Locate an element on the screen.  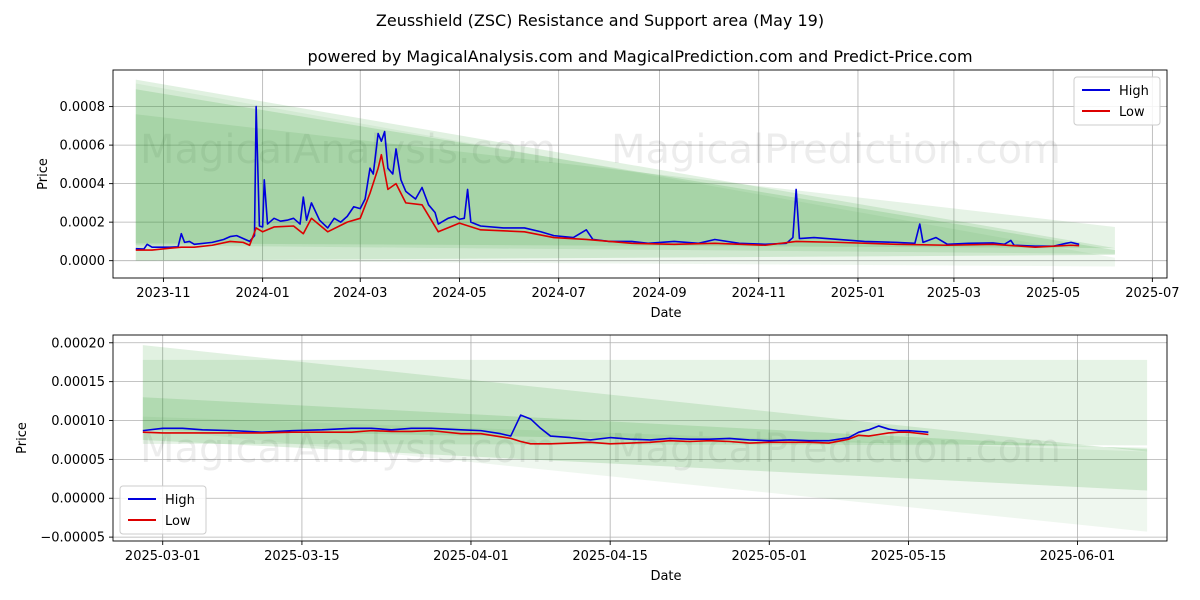
x-tick-label: 2024-07 is located at coordinates (559, 293).